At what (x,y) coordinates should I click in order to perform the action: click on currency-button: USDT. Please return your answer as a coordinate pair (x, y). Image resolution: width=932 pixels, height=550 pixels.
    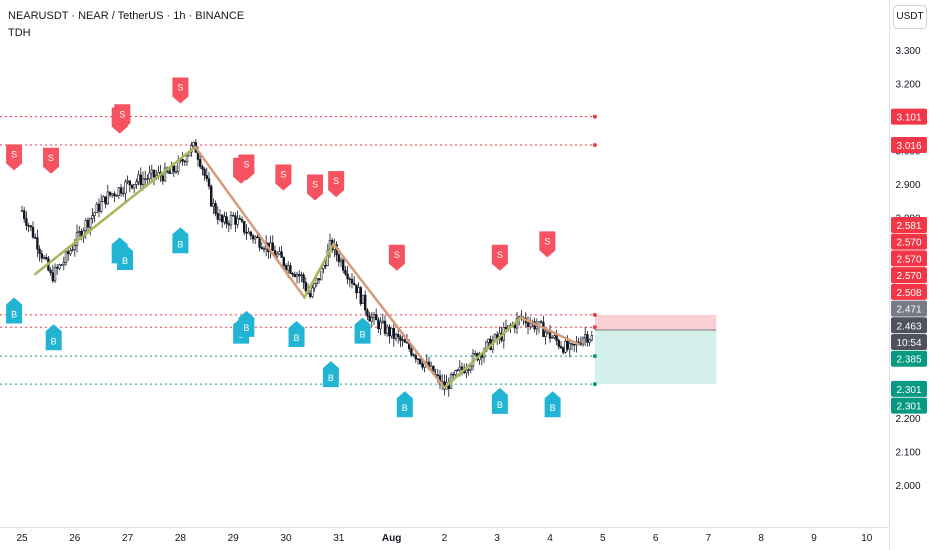
    Looking at the image, I should click on (910, 17).